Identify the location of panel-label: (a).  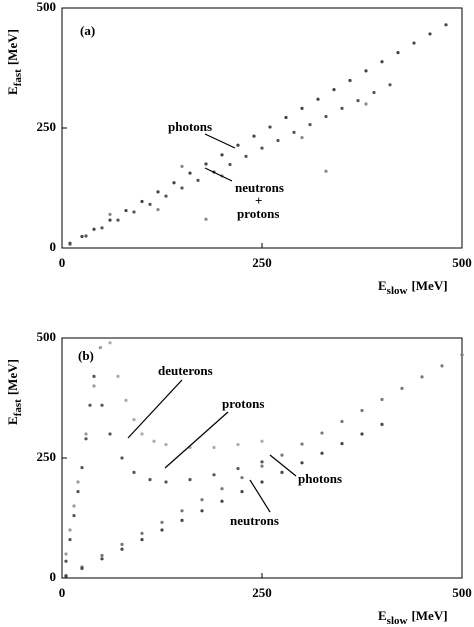
(87, 30).